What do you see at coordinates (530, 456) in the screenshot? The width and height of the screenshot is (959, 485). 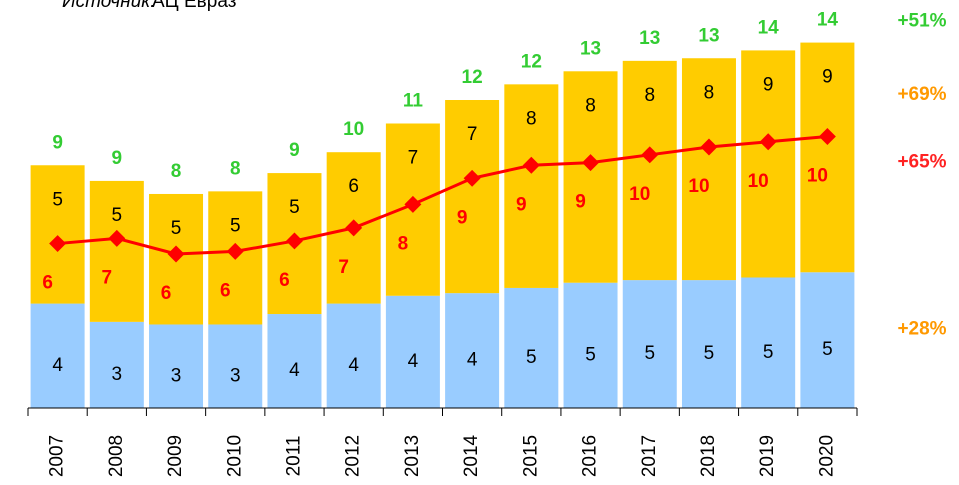 I see `x-tick-label: 2015` at bounding box center [530, 456].